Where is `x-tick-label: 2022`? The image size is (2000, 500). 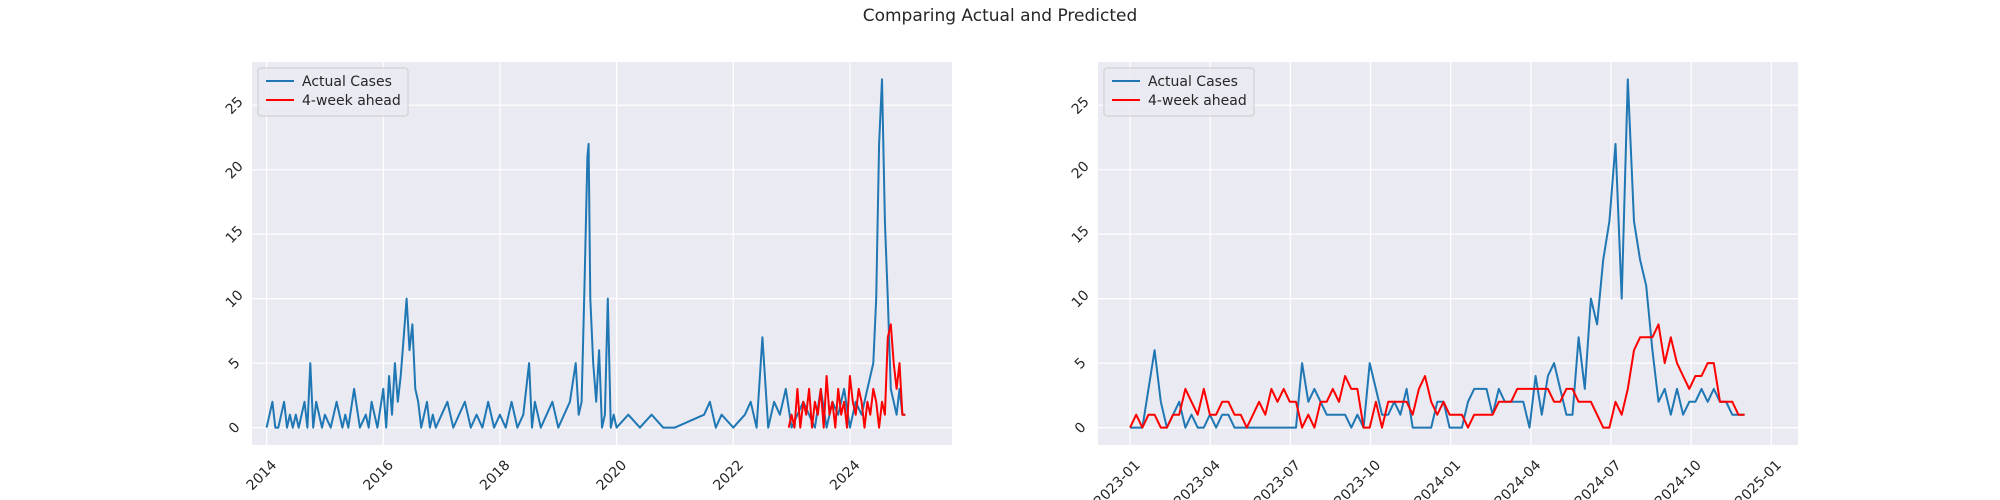
x-tick-label: 2022 is located at coordinates (728, 475).